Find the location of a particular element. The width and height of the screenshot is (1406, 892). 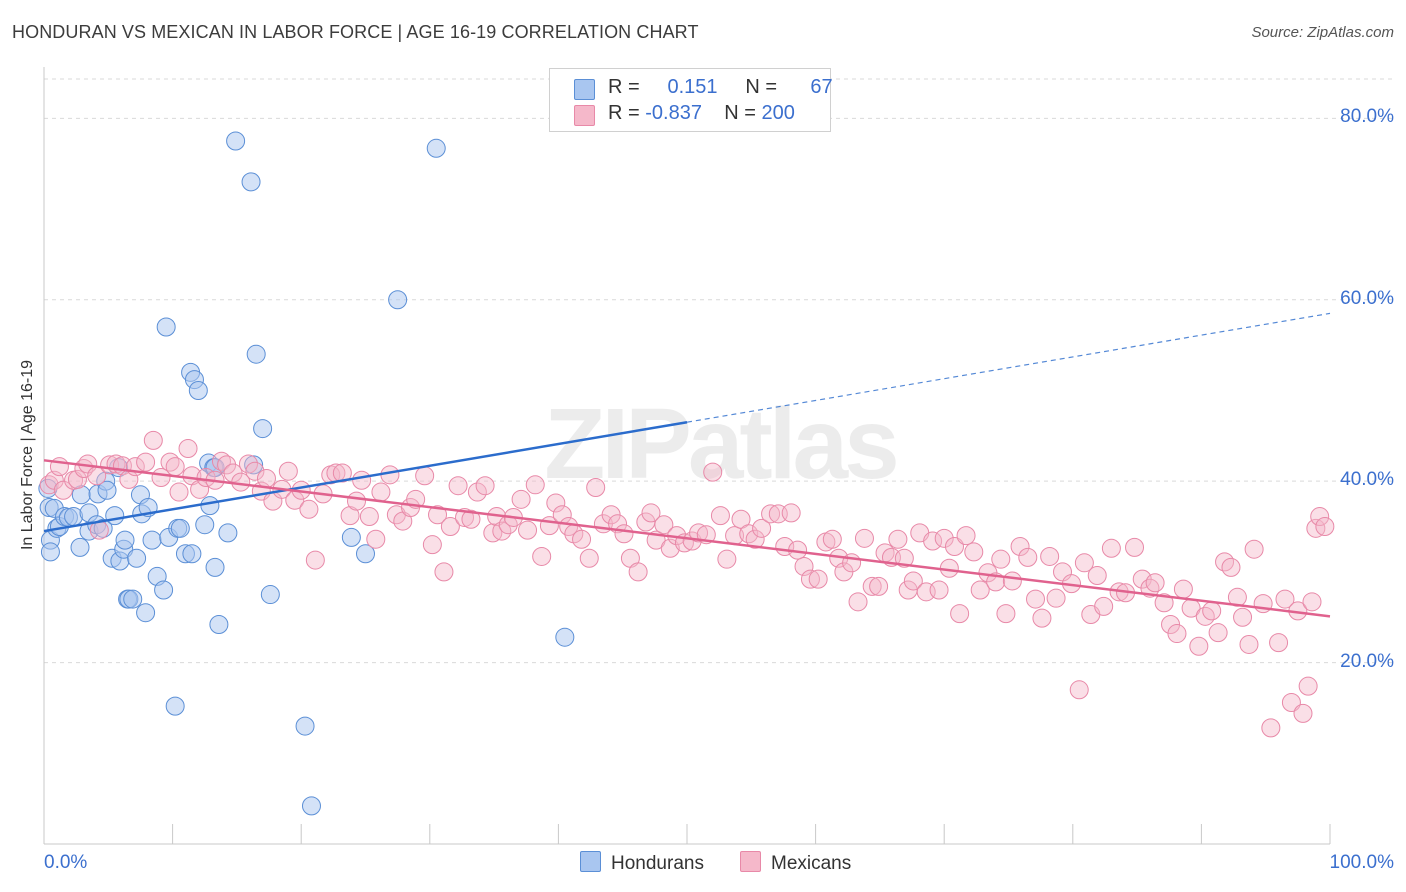

correlation-legend: R = 0.151 N = 67 R = -0.837 N = 200 is located at coordinates (691, 100).